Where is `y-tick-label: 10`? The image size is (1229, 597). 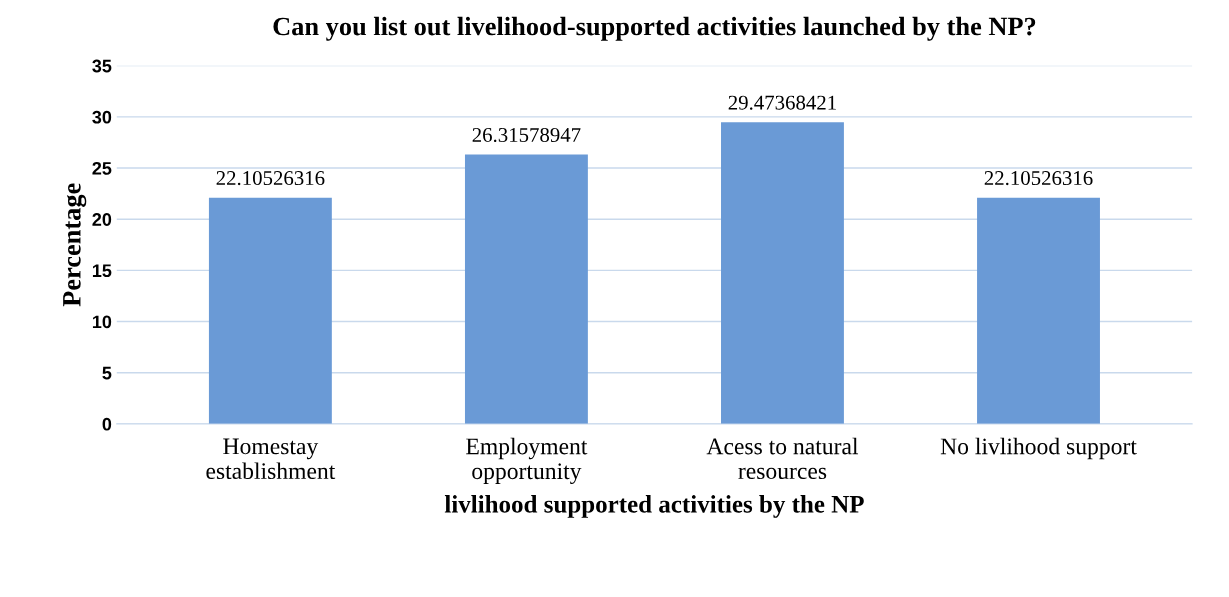 y-tick-label: 10 is located at coordinates (102, 322).